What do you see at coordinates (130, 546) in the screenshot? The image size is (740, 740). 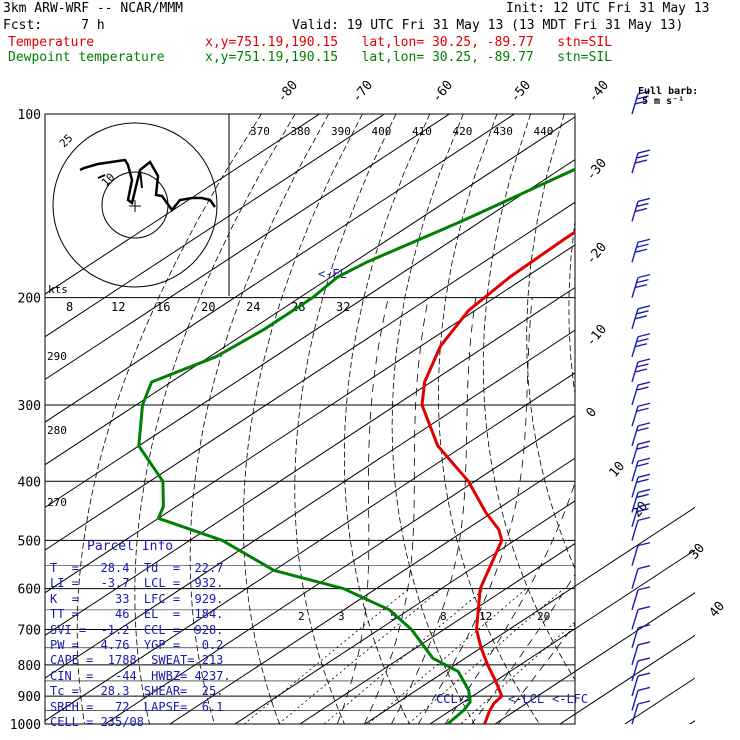 I see `parcel-info-title: Parcel Info` at bounding box center [130, 546].